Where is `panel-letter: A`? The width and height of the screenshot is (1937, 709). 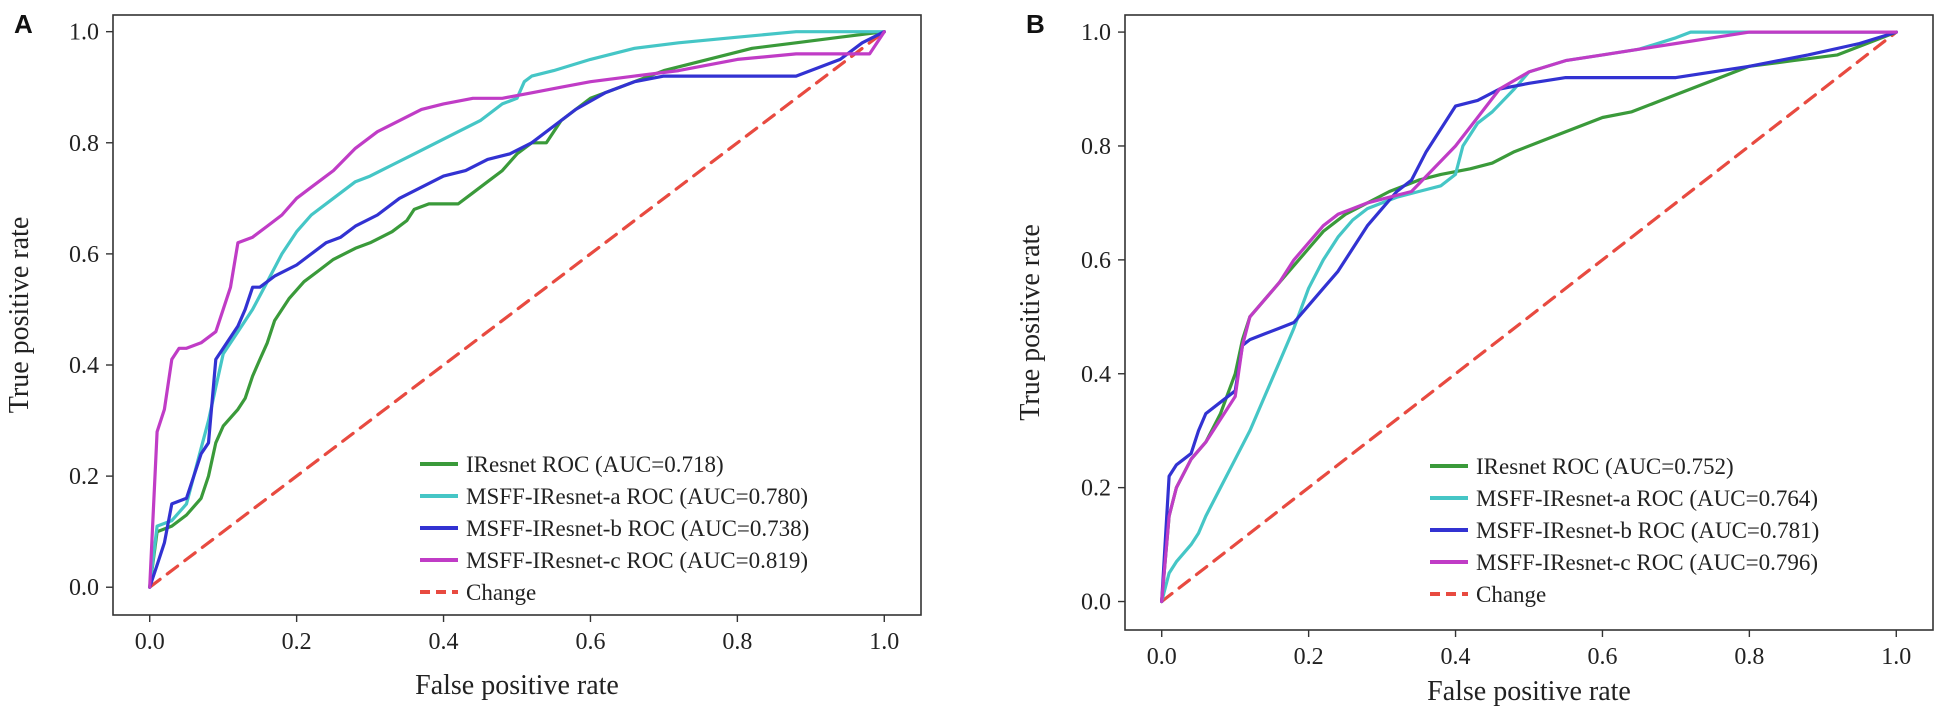 panel-letter: A is located at coordinates (23, 24).